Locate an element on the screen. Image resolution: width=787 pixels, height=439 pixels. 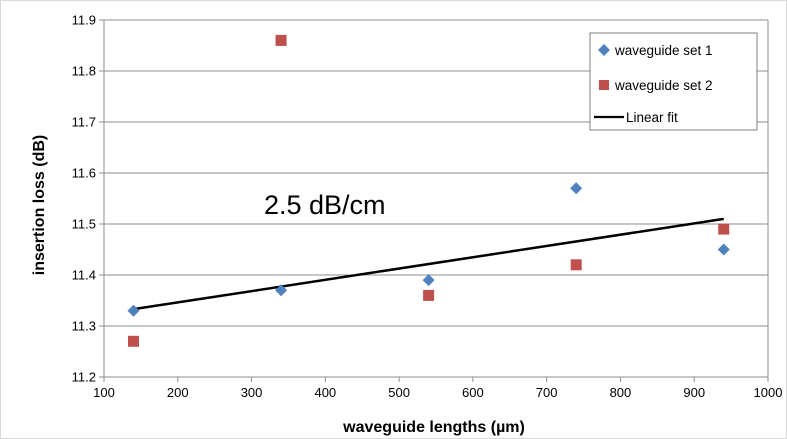
x-tick-label: 300 is located at coordinates (252, 392).